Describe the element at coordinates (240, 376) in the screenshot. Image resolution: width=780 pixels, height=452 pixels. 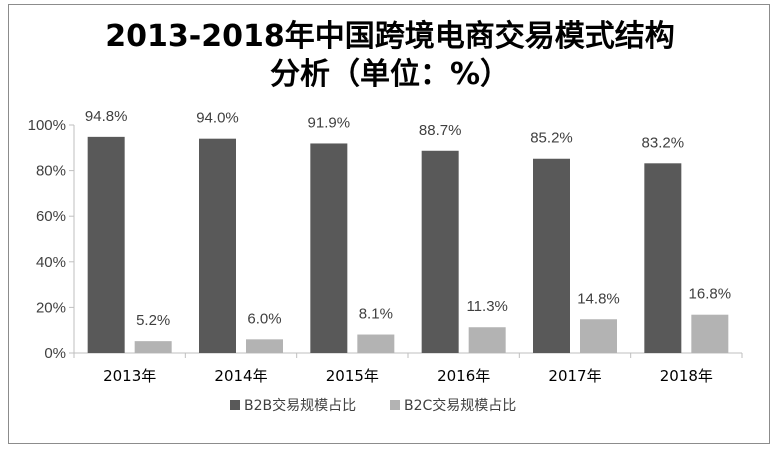
I see `x-tick-label: 2014年` at that location.